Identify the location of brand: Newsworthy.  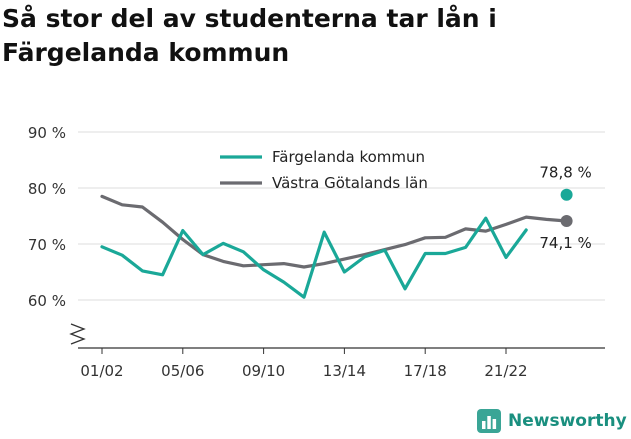
(551, 421).